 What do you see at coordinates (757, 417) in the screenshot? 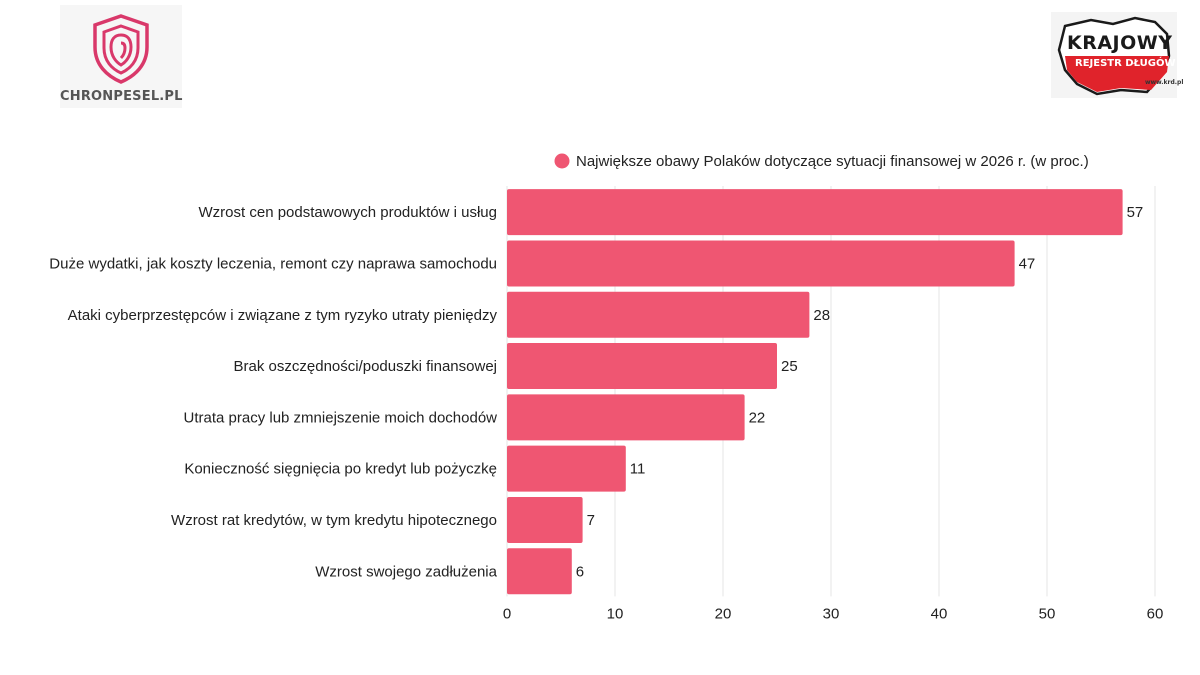
I see `value-label-4: 22` at bounding box center [757, 417].